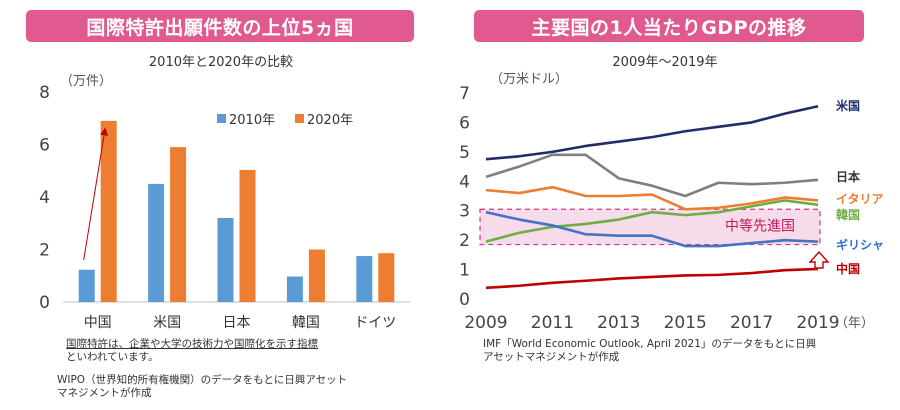  Describe the element at coordinates (464, 212) in the screenshot. I see `right-y-tick-label: 3` at that location.